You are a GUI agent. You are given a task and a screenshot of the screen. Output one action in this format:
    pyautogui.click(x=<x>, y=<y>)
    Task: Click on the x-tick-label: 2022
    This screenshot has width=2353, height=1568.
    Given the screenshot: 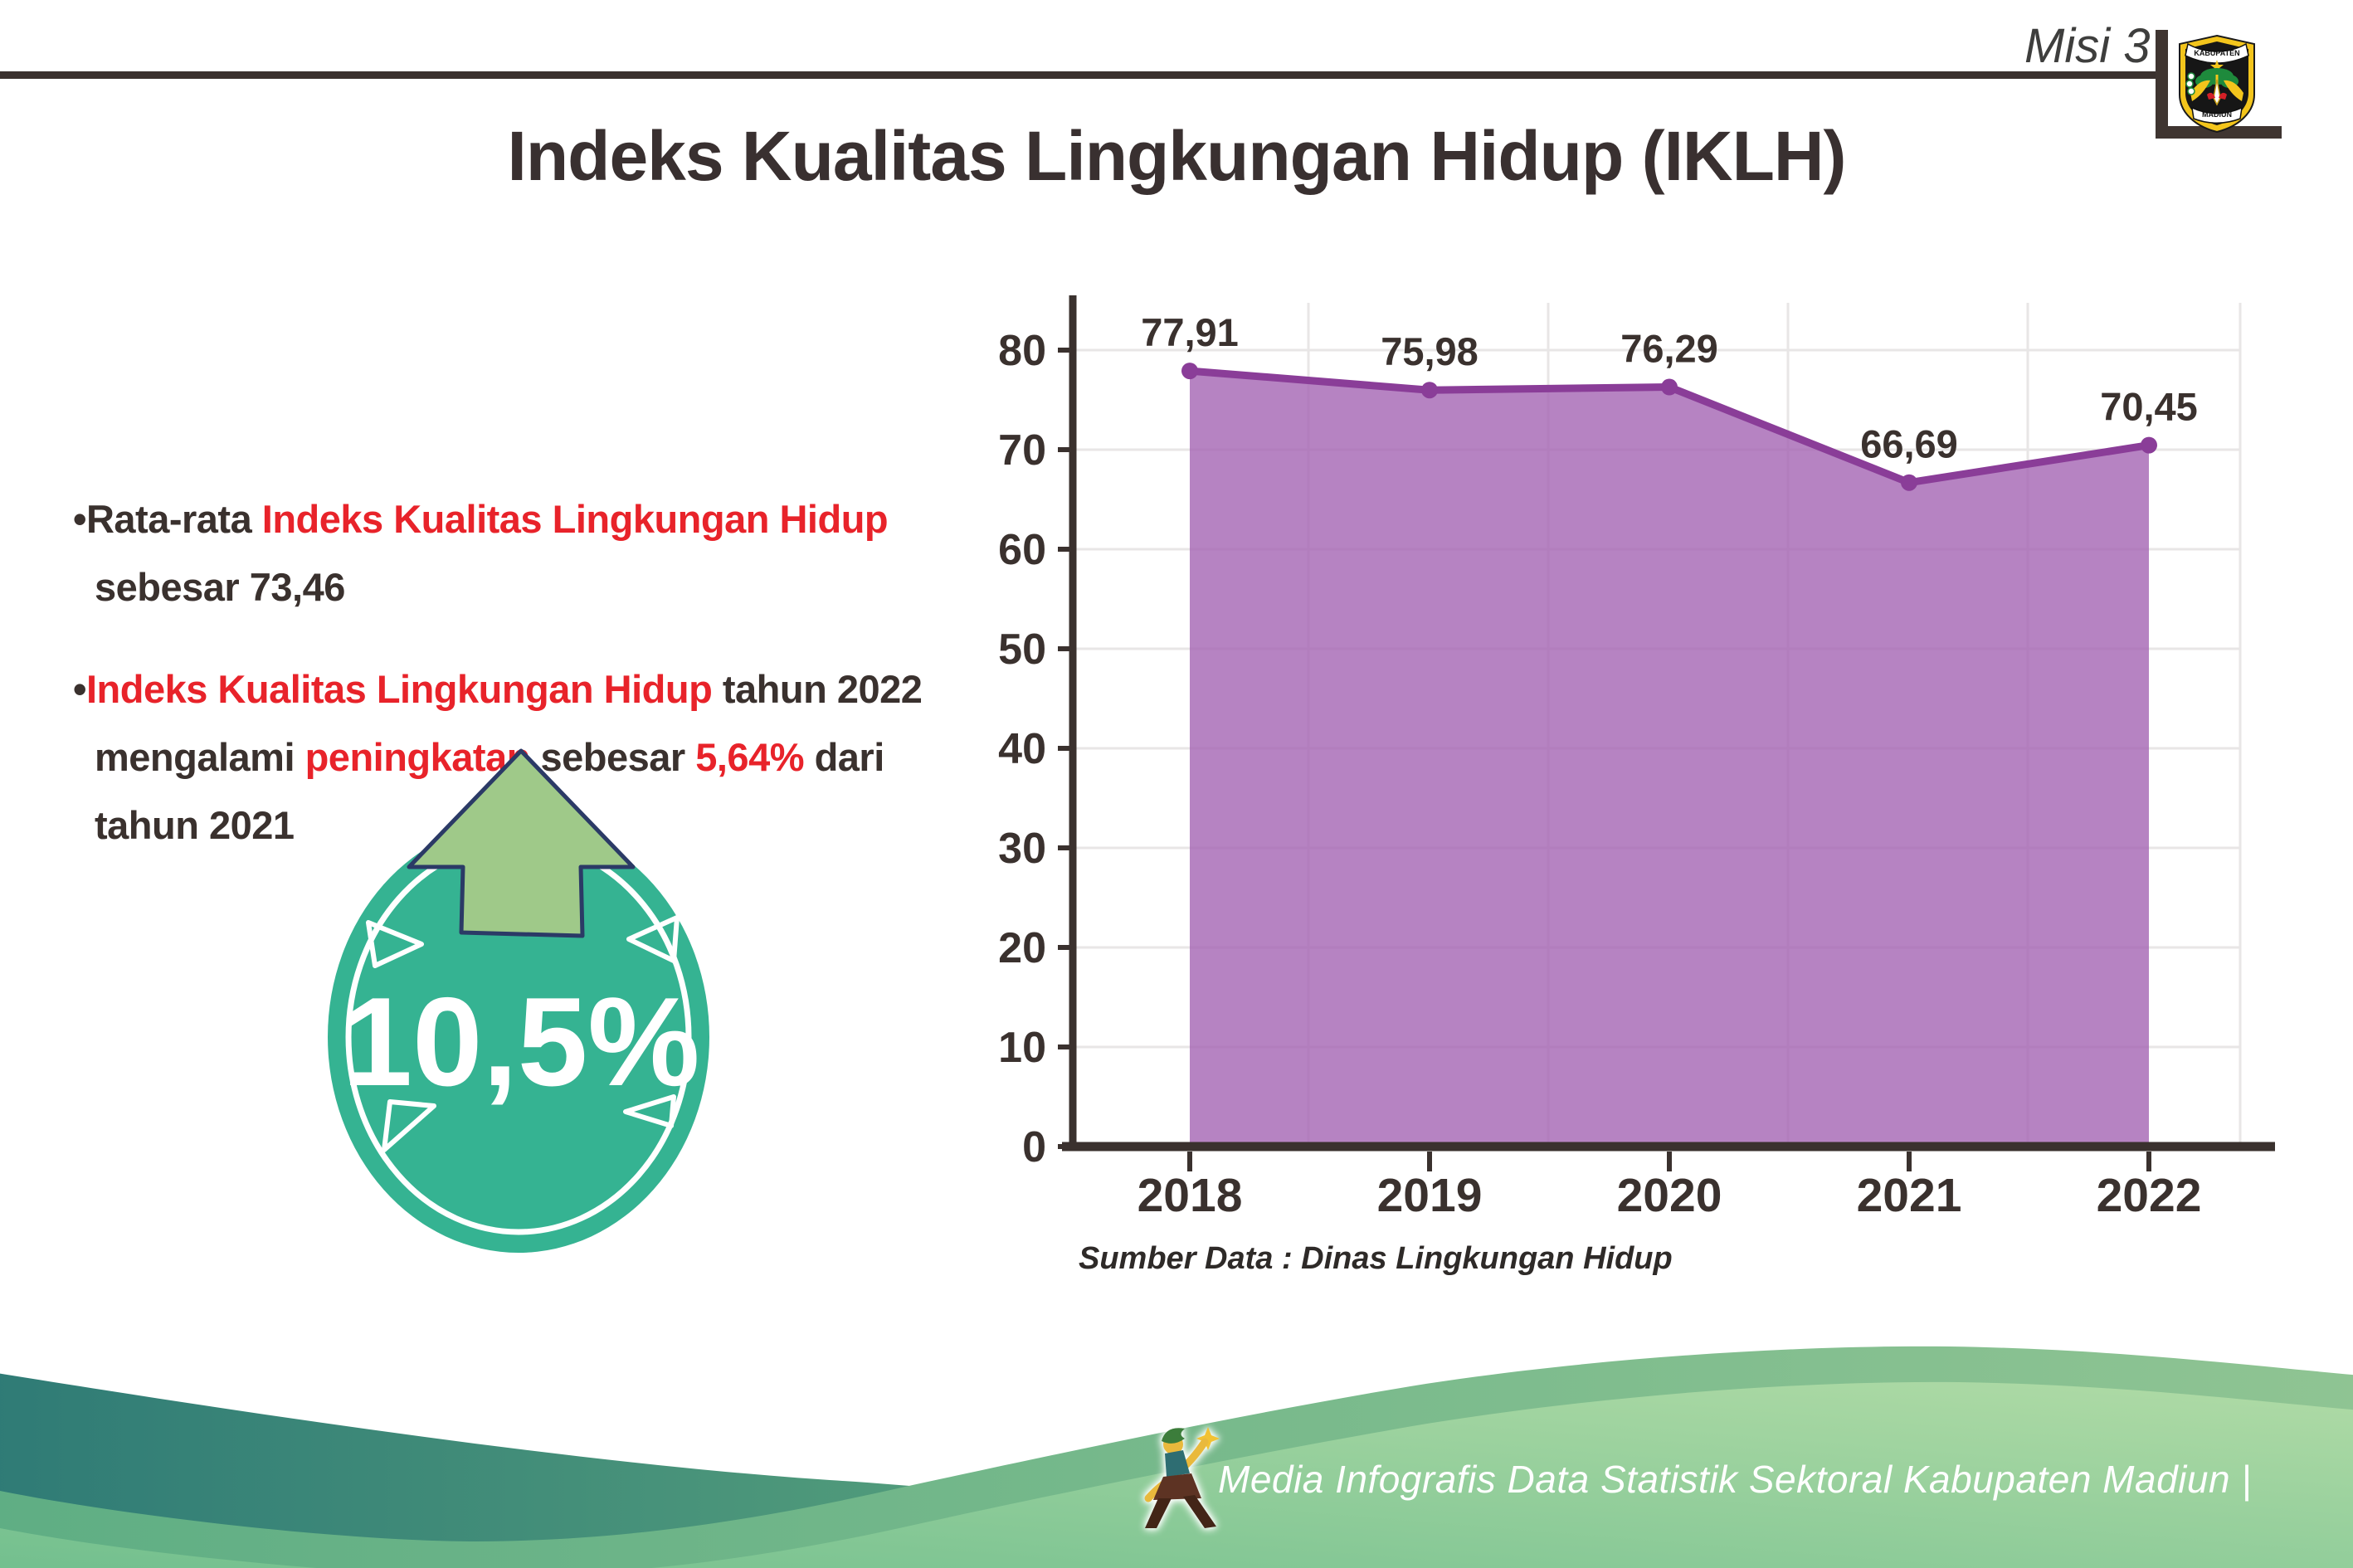 What is the action you would take?
    pyautogui.click(x=2149, y=1195)
    